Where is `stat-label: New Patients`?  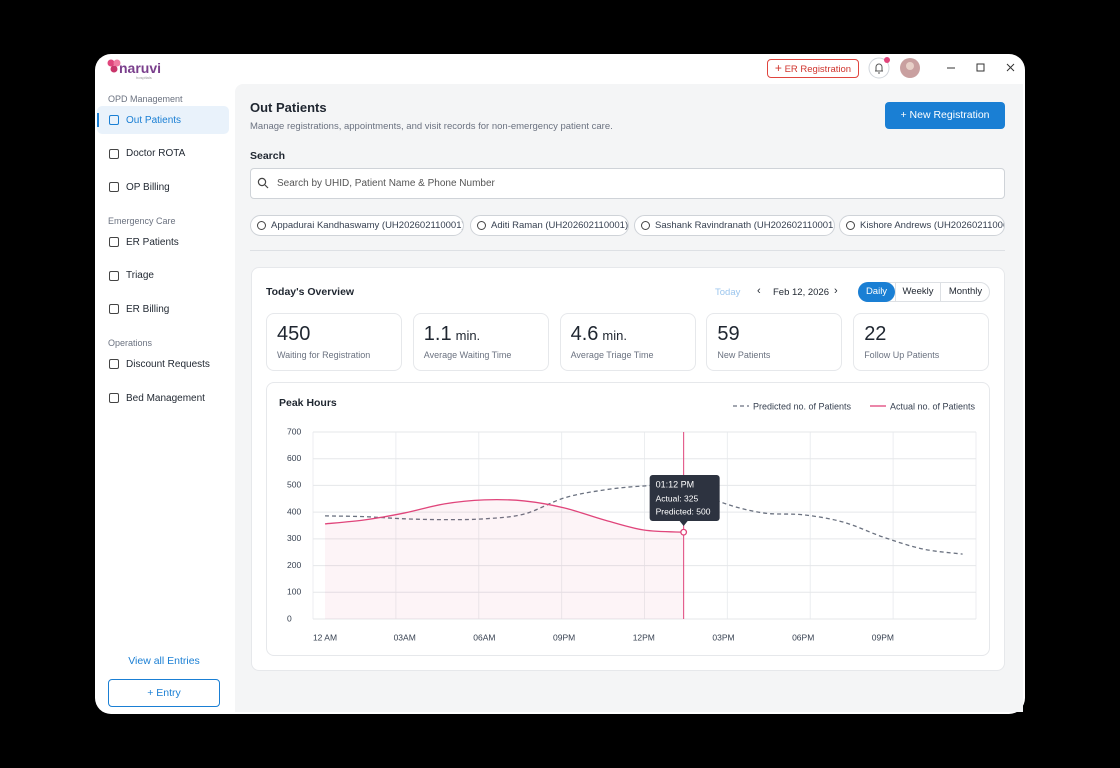
stat-label: New Patients is located at coordinates (744, 355).